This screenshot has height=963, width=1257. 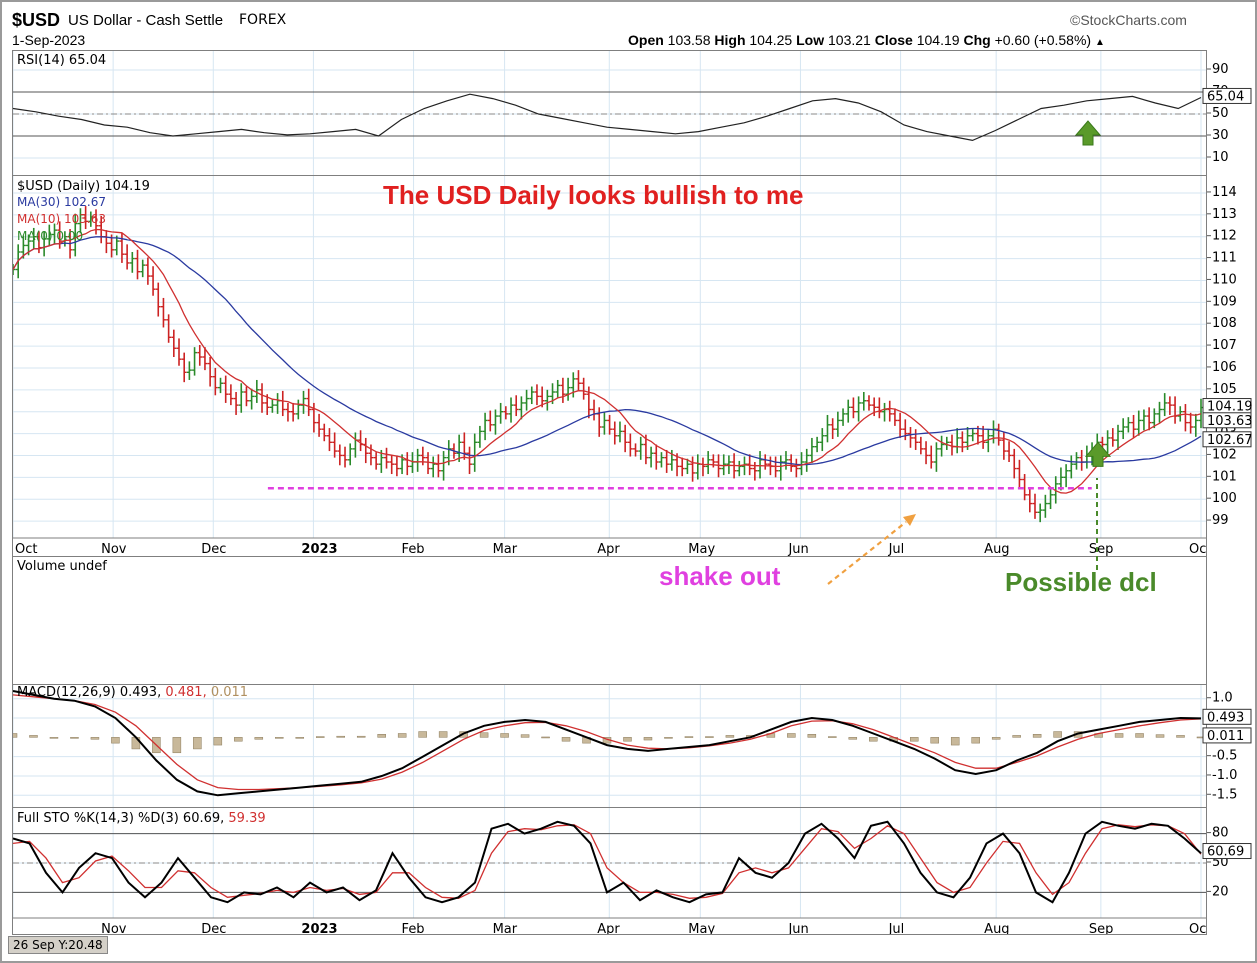 I want to click on macd-0-value-text: 0.493, so click(x=1225, y=717).